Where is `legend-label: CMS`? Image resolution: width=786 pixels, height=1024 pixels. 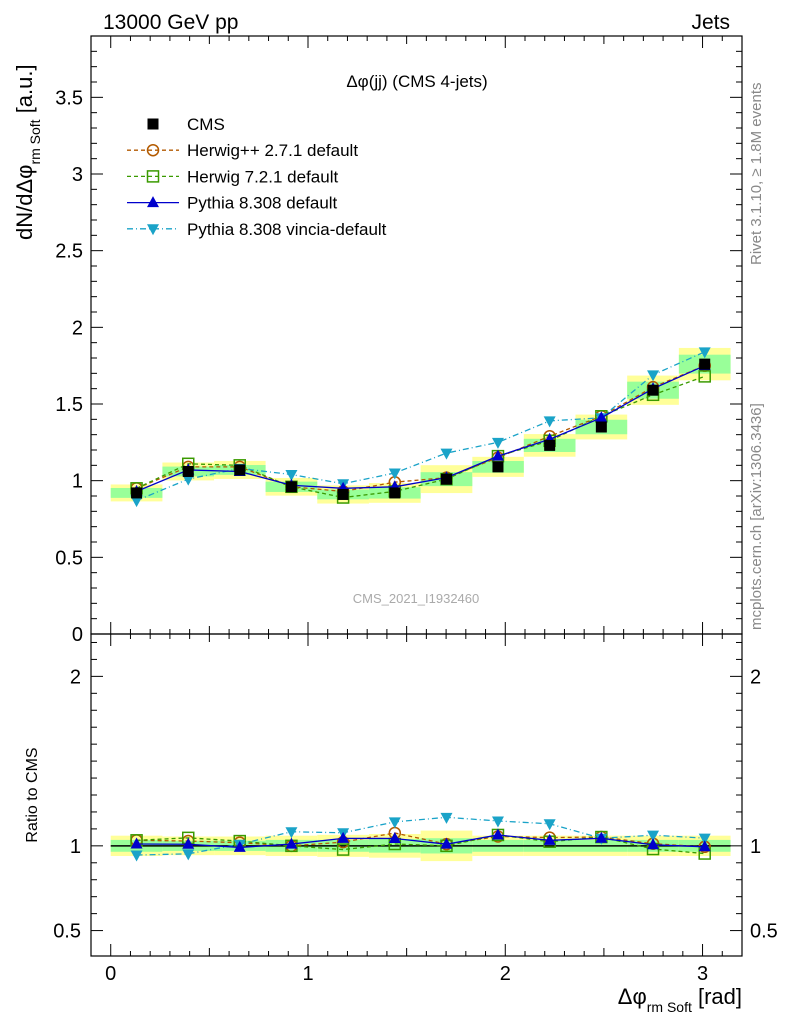 legend-label: CMS is located at coordinates (206, 124).